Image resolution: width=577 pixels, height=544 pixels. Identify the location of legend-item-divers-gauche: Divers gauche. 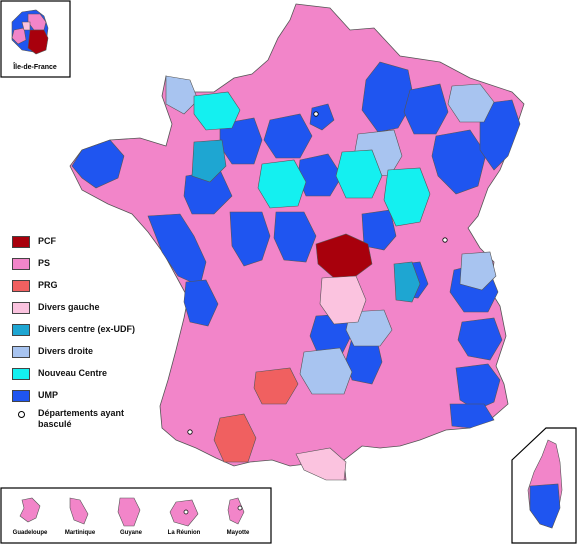
(56, 311).